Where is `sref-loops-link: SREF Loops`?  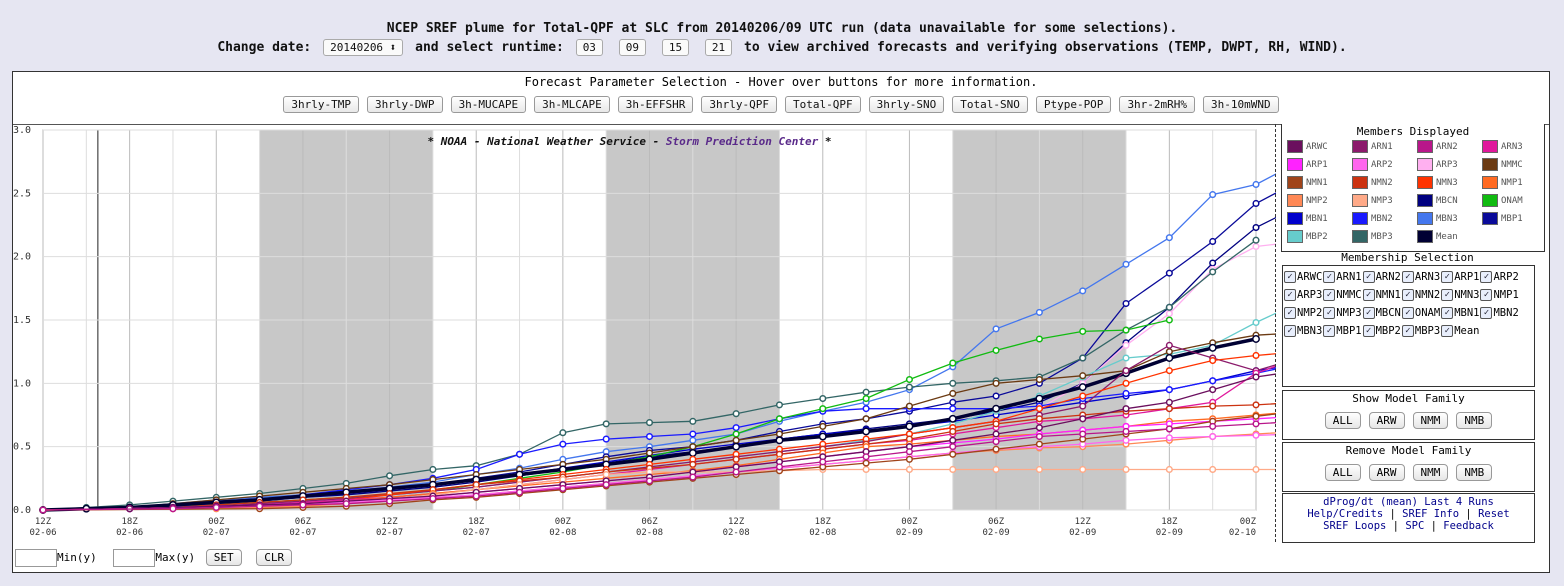
sref-loops-link: SREF Loops is located at coordinates (1355, 526).